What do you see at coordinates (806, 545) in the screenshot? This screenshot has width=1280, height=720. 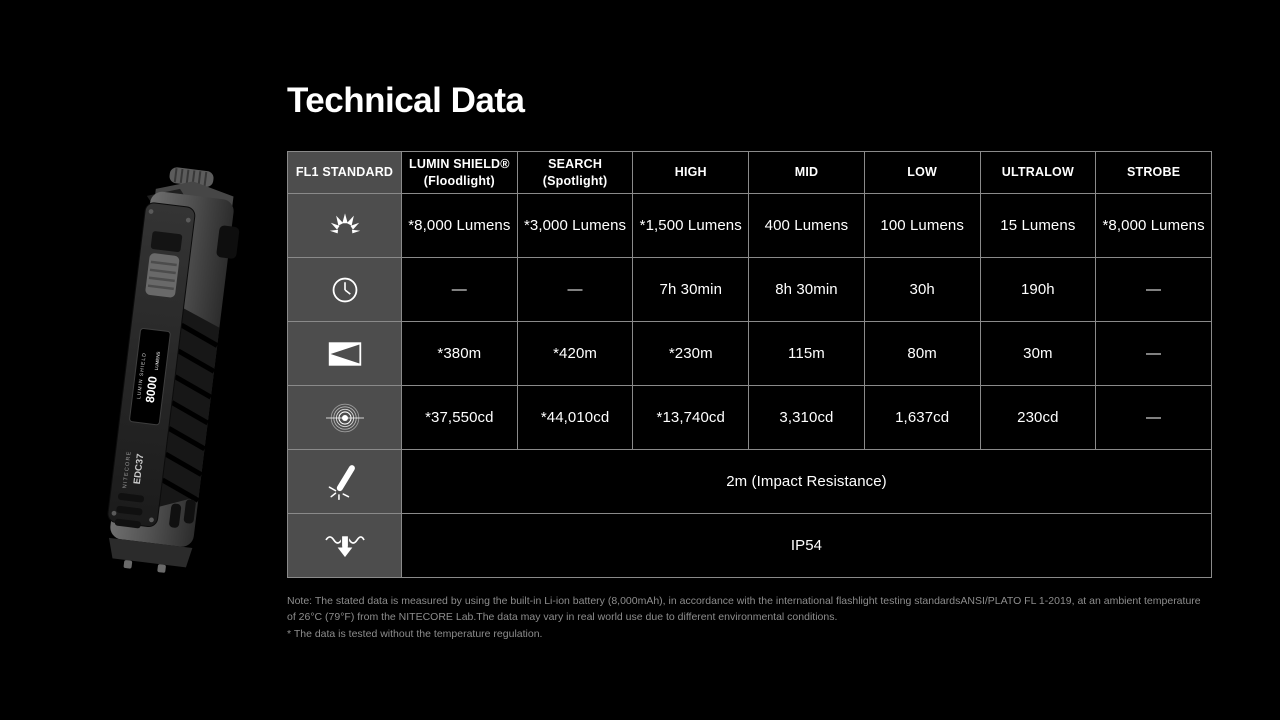 I see `spec-cell-span: IP54` at bounding box center [806, 545].